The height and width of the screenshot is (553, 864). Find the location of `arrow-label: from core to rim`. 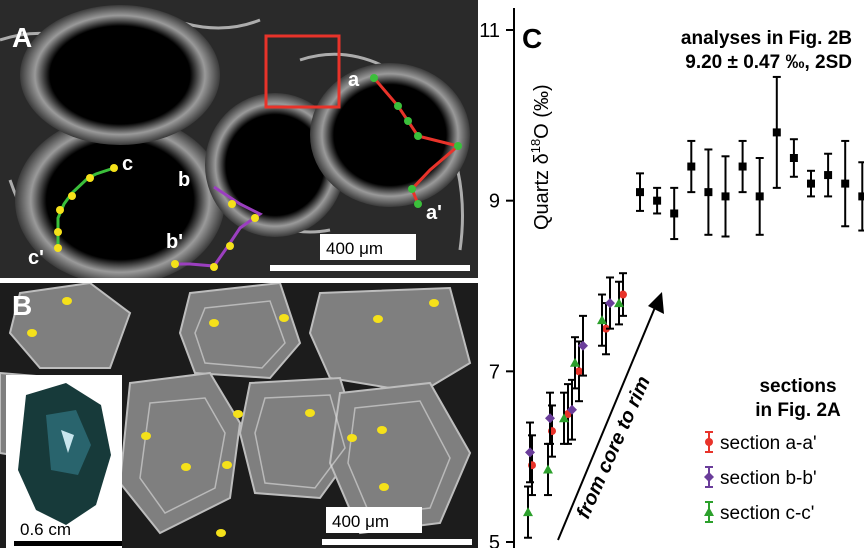

arrow-label: from core to rim is located at coordinates (613, 447).